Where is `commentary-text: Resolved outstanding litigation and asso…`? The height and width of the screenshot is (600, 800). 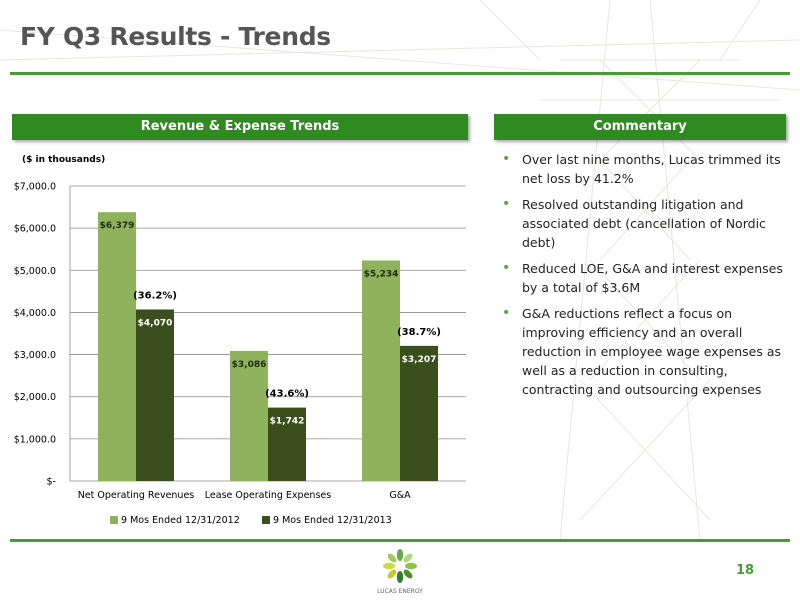 commentary-text: Resolved outstanding litigation and asso… is located at coordinates (644, 223).